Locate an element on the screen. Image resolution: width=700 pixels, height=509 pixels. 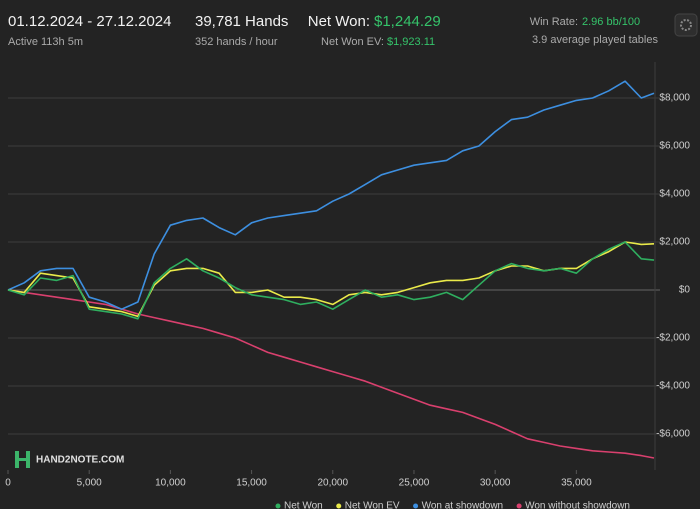
y-tick-label: $6,000 is located at coordinates (674, 146).